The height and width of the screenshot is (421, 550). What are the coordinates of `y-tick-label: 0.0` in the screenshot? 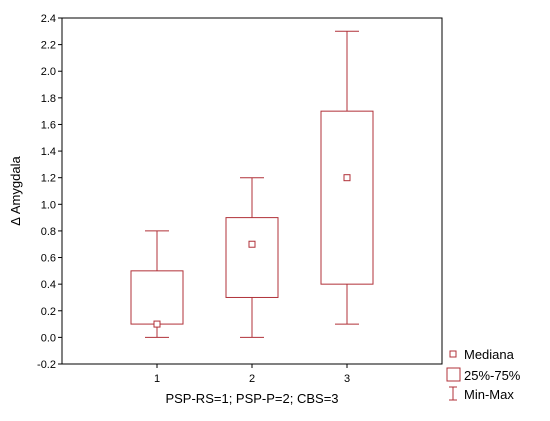 It's located at (48, 338).